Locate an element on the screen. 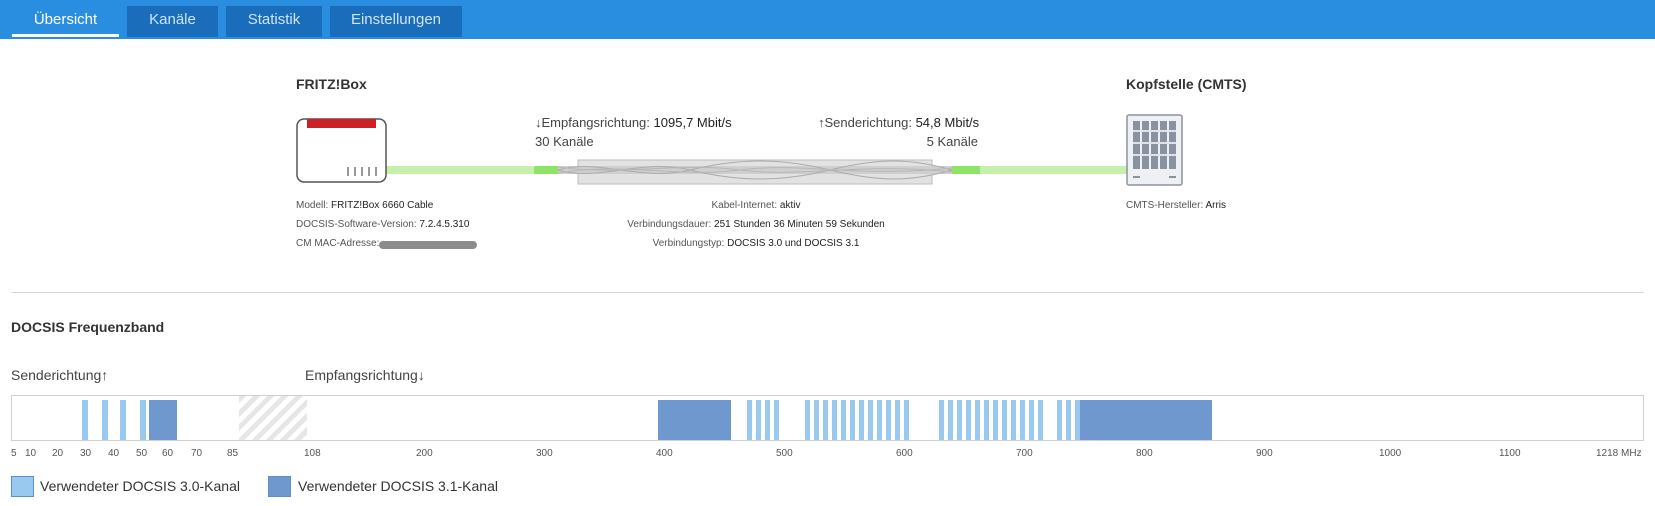 This screenshot has width=1655, height=506. tick-label: 900 is located at coordinates (1264, 453).